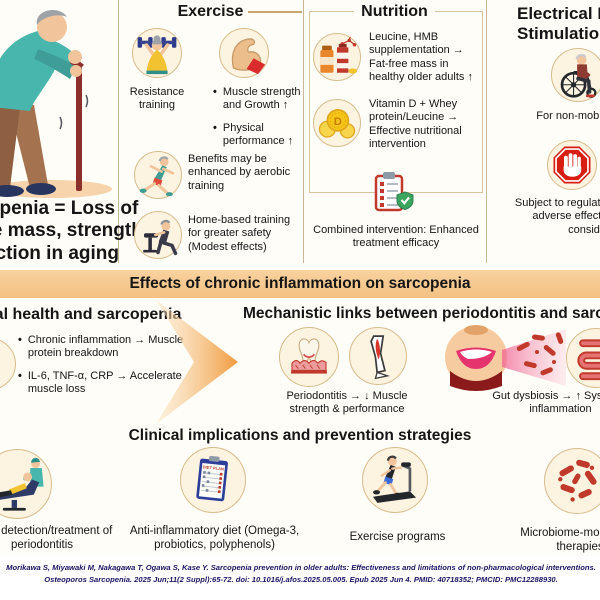 The width and height of the screenshot is (600, 600). What do you see at coordinates (259, 135) in the screenshot?
I see `exercise-bullet: Physical performance ↑` at bounding box center [259, 135].